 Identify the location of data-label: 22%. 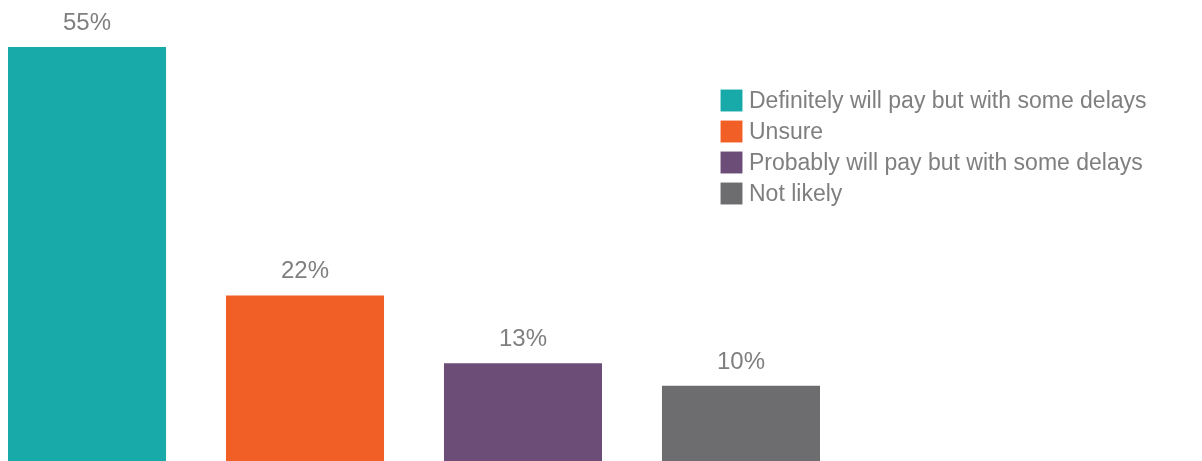
(305, 270).